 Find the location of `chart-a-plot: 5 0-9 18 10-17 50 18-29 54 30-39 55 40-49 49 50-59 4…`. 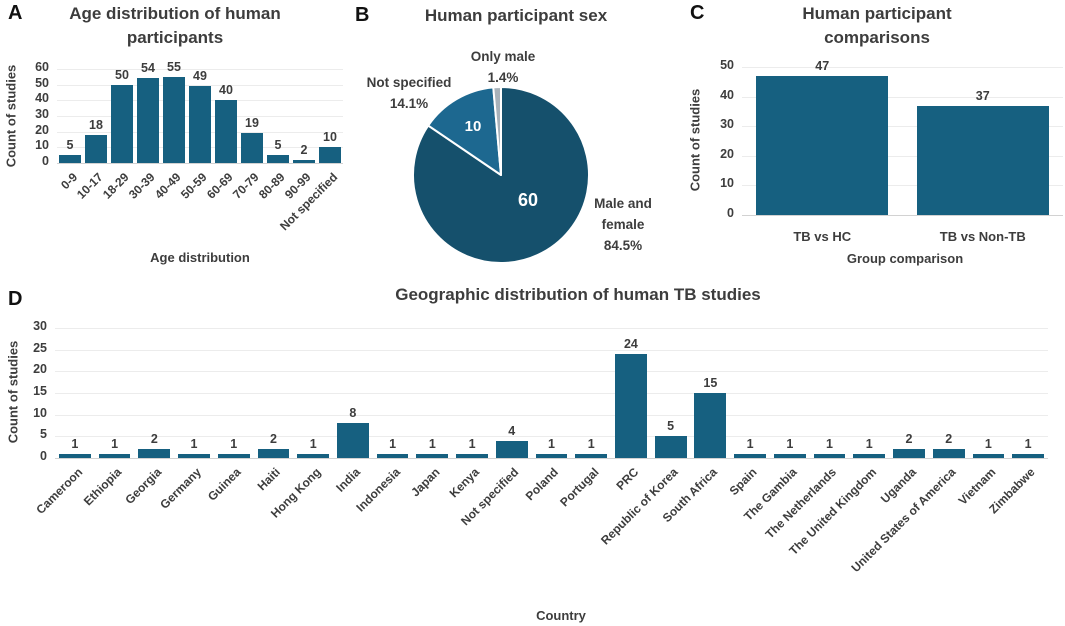

chart-a-plot: 5 0-9 18 10-17 50 18-29 54 30-39 55 40-49 49 50-59 4… is located at coordinates (172, 139).